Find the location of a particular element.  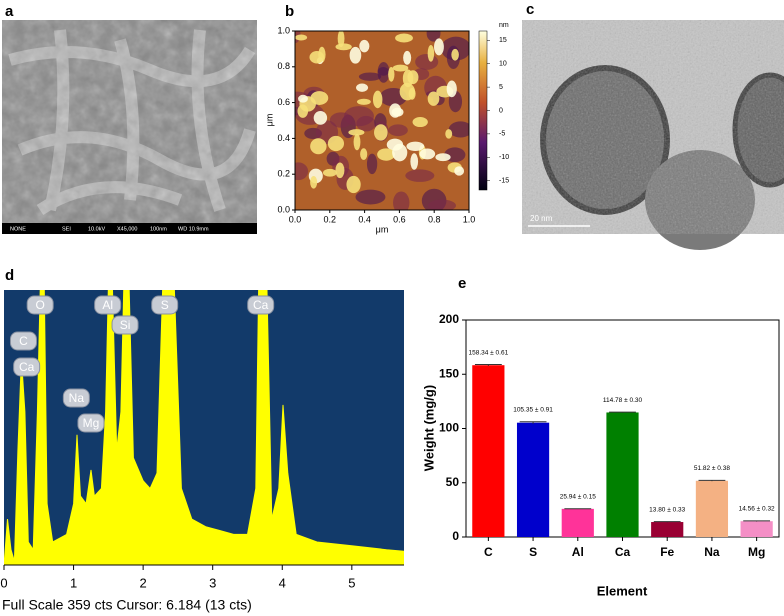

afm-y-tick-label: 0.2 is located at coordinates (283, 174).